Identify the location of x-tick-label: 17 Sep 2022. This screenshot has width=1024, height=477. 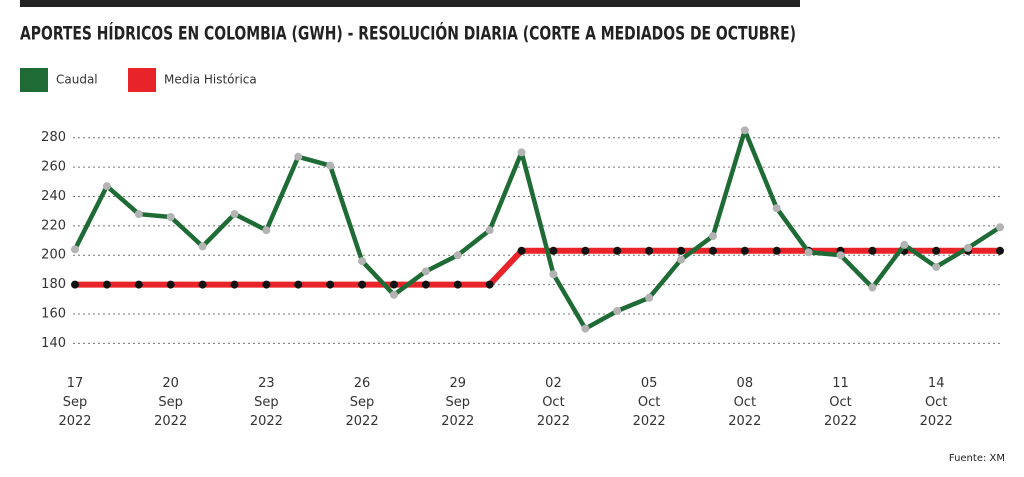
(74, 402).